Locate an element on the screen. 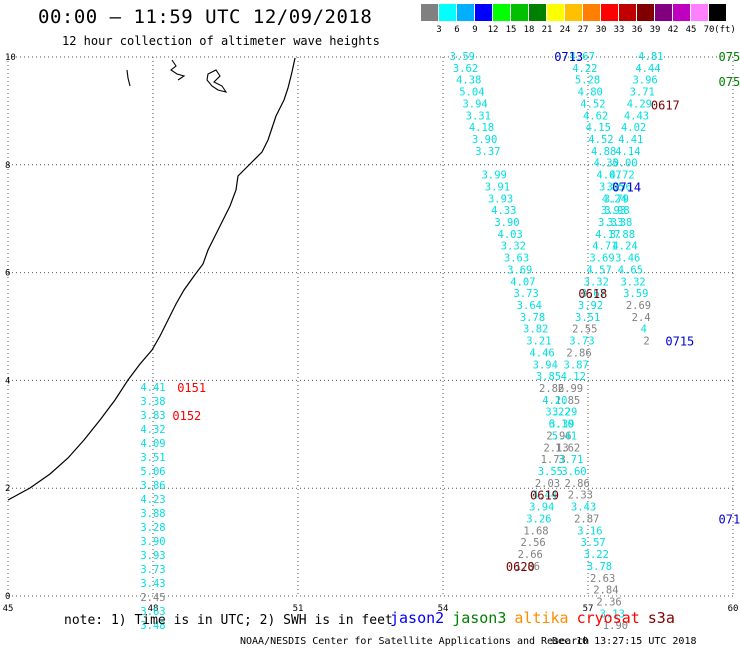  wave-height-label: 4.32 is located at coordinates (152, 430).